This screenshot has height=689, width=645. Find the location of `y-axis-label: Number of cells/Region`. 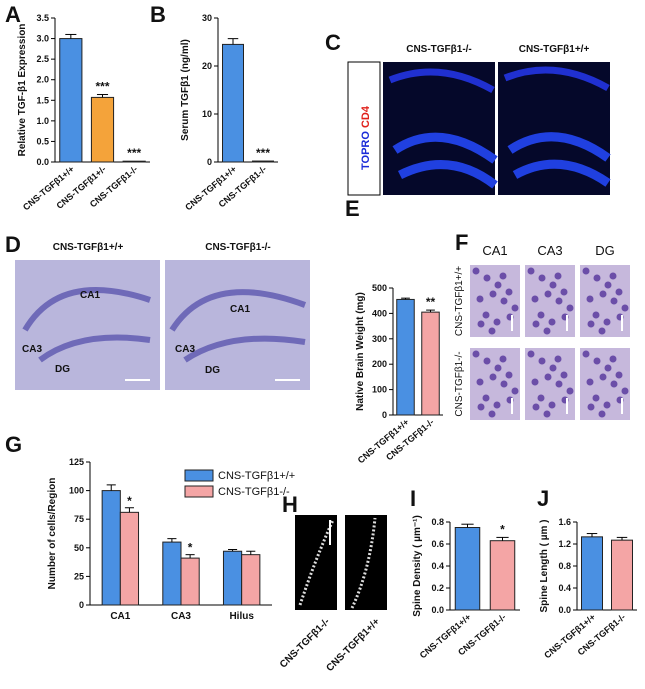

y-axis-label: Number of cells/Region is located at coordinates (52, 534).